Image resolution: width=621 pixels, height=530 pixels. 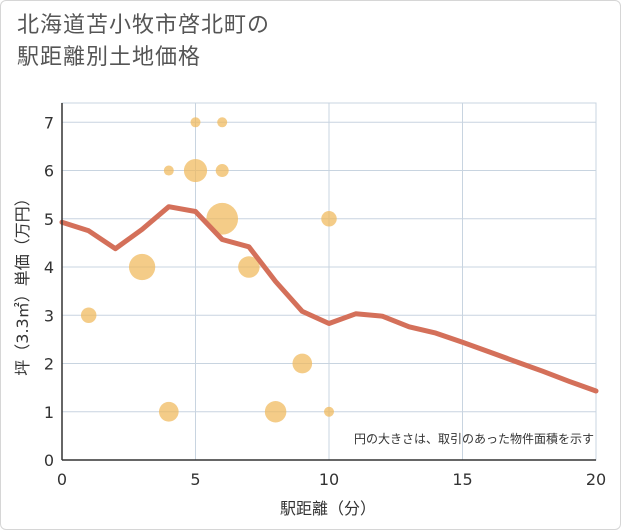 What do you see at coordinates (462, 479) in the screenshot?
I see `x-tick-label: 15` at bounding box center [462, 479].